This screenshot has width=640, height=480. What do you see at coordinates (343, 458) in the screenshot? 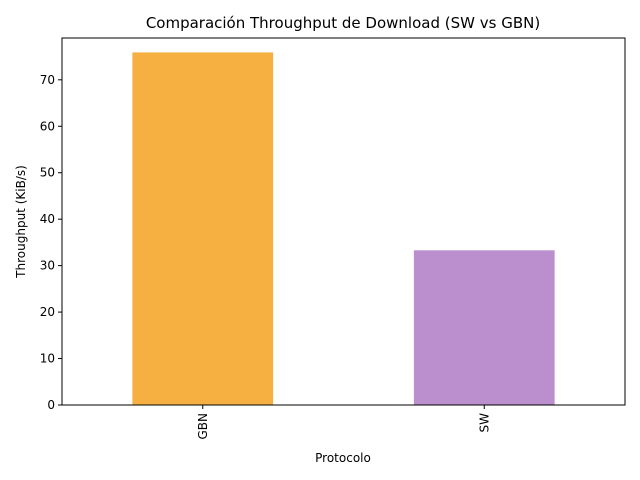
I see `x-axis-label: Protocolo` at bounding box center [343, 458].